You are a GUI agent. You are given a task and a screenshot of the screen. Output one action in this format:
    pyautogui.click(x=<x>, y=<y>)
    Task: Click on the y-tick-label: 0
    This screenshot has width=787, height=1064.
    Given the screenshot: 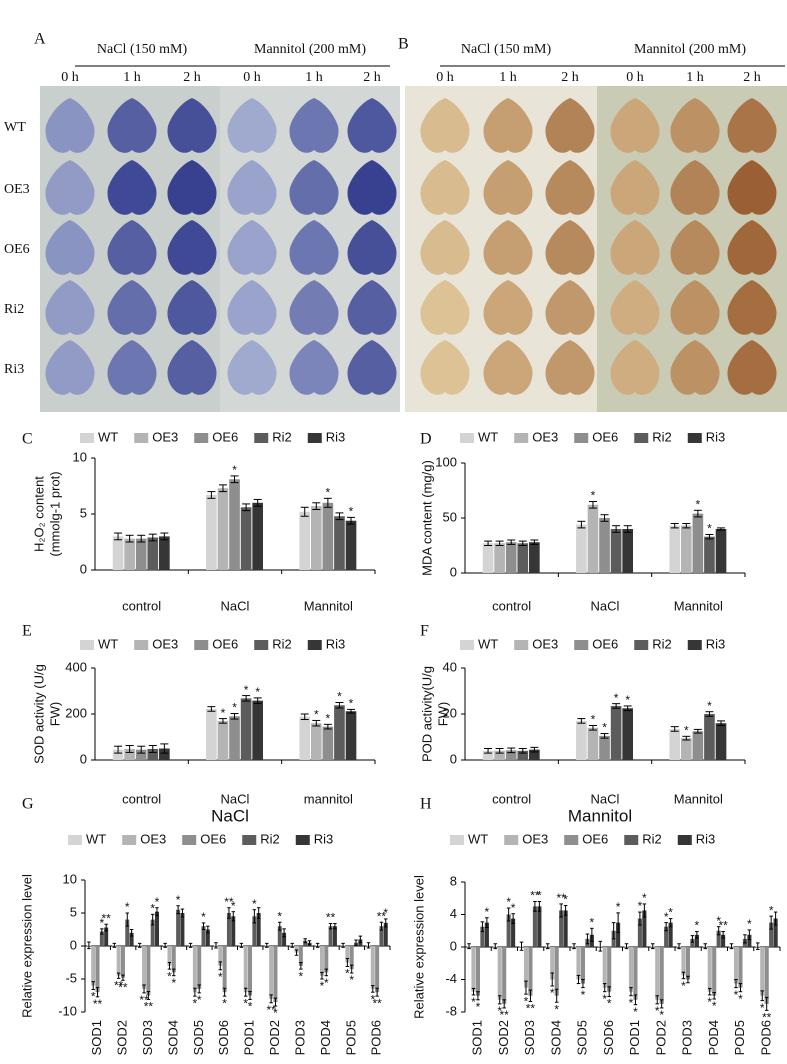 What is the action you would take?
    pyautogui.click(x=453, y=945)
    